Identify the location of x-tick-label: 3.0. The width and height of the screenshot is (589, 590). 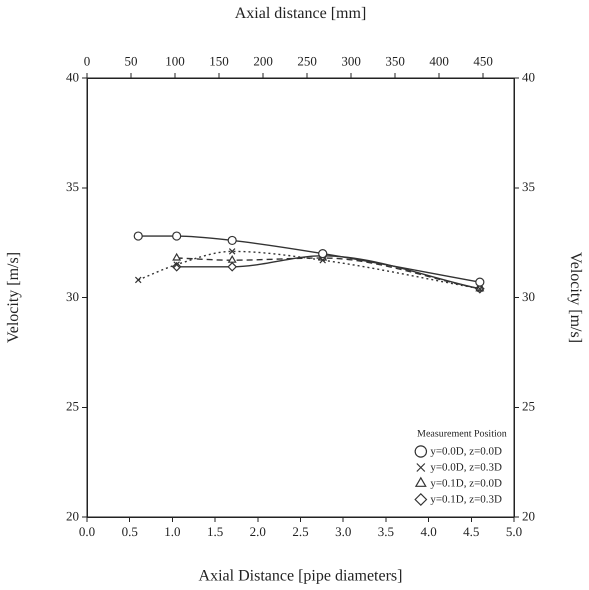
(343, 532).